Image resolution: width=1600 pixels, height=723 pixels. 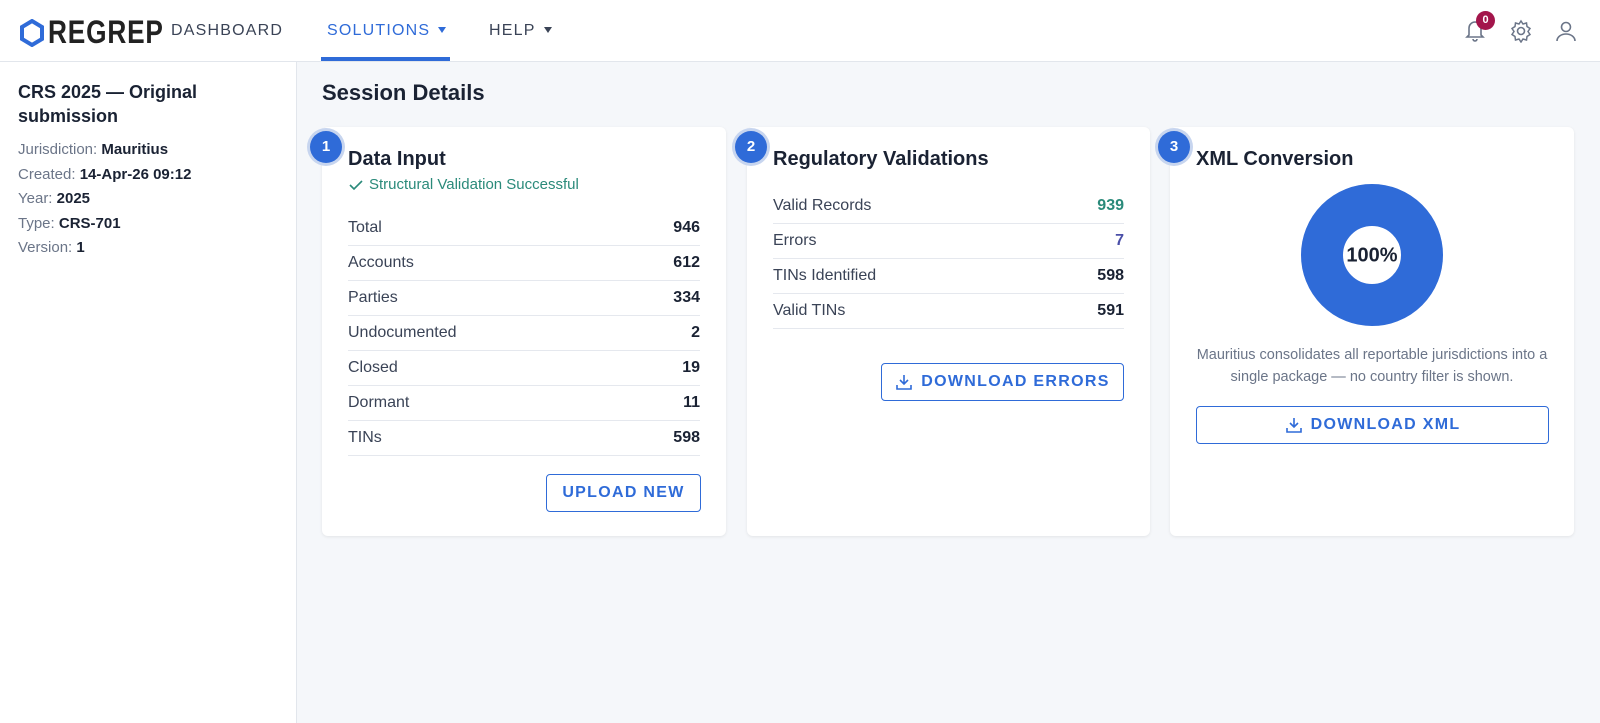 I want to click on stat-value: 11, so click(x=691, y=402).